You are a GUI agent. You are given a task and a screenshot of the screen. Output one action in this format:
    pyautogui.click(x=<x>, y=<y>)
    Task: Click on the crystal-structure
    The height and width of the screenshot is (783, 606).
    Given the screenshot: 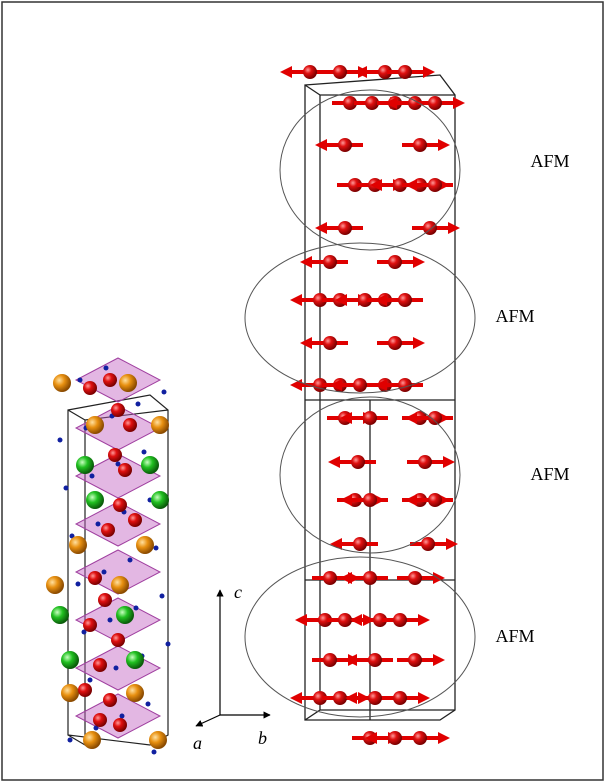 What is the action you would take?
    pyautogui.click(x=108, y=556)
    